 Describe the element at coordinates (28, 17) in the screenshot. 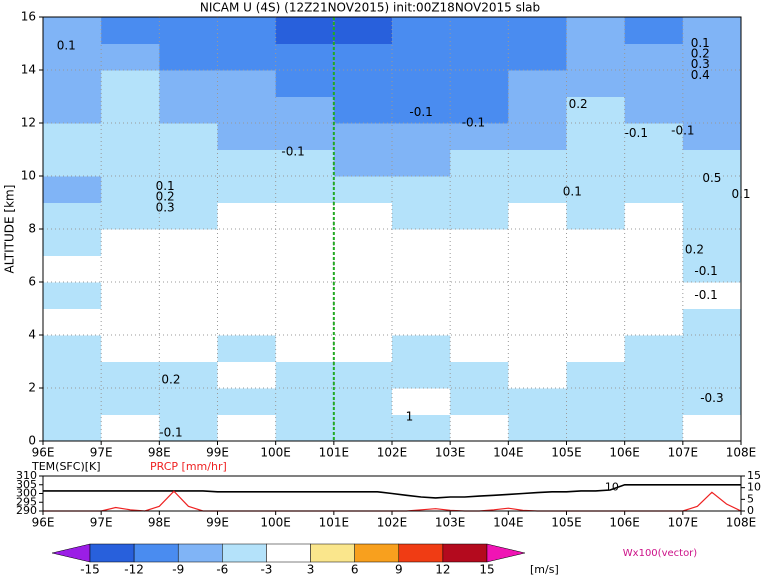

I see `y-tick-label: 16` at that location.